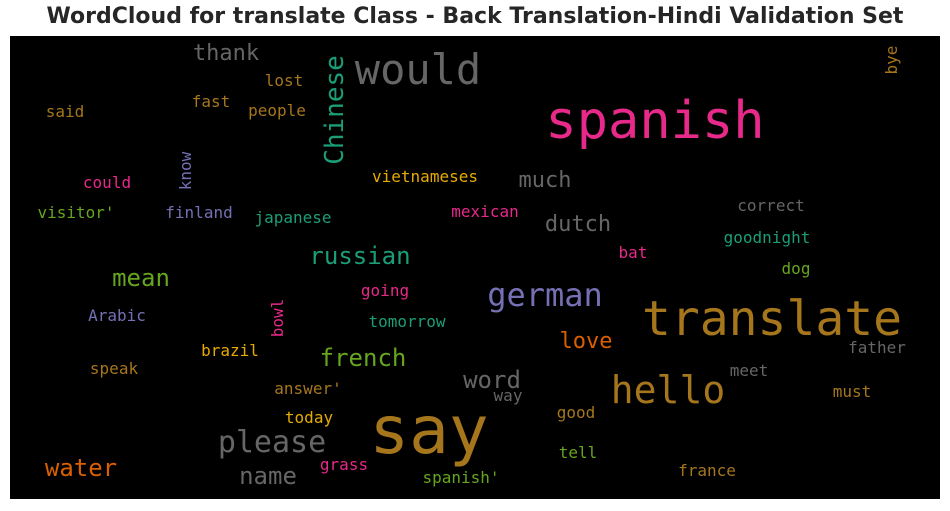 This screenshot has height=511, width=950. Describe the element at coordinates (429, 430) in the screenshot. I see `cloud-word: say` at that location.